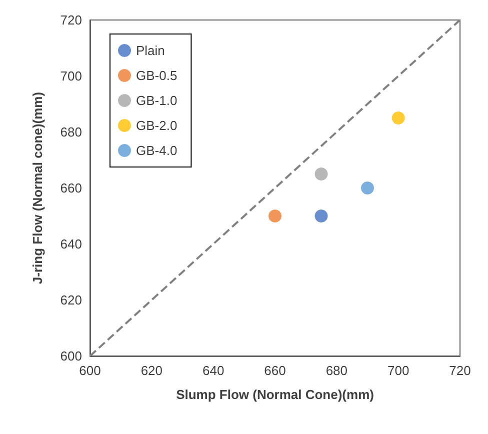  Describe the element at coordinates (71, 132) in the screenshot. I see `y-tick-label: 680` at that location.